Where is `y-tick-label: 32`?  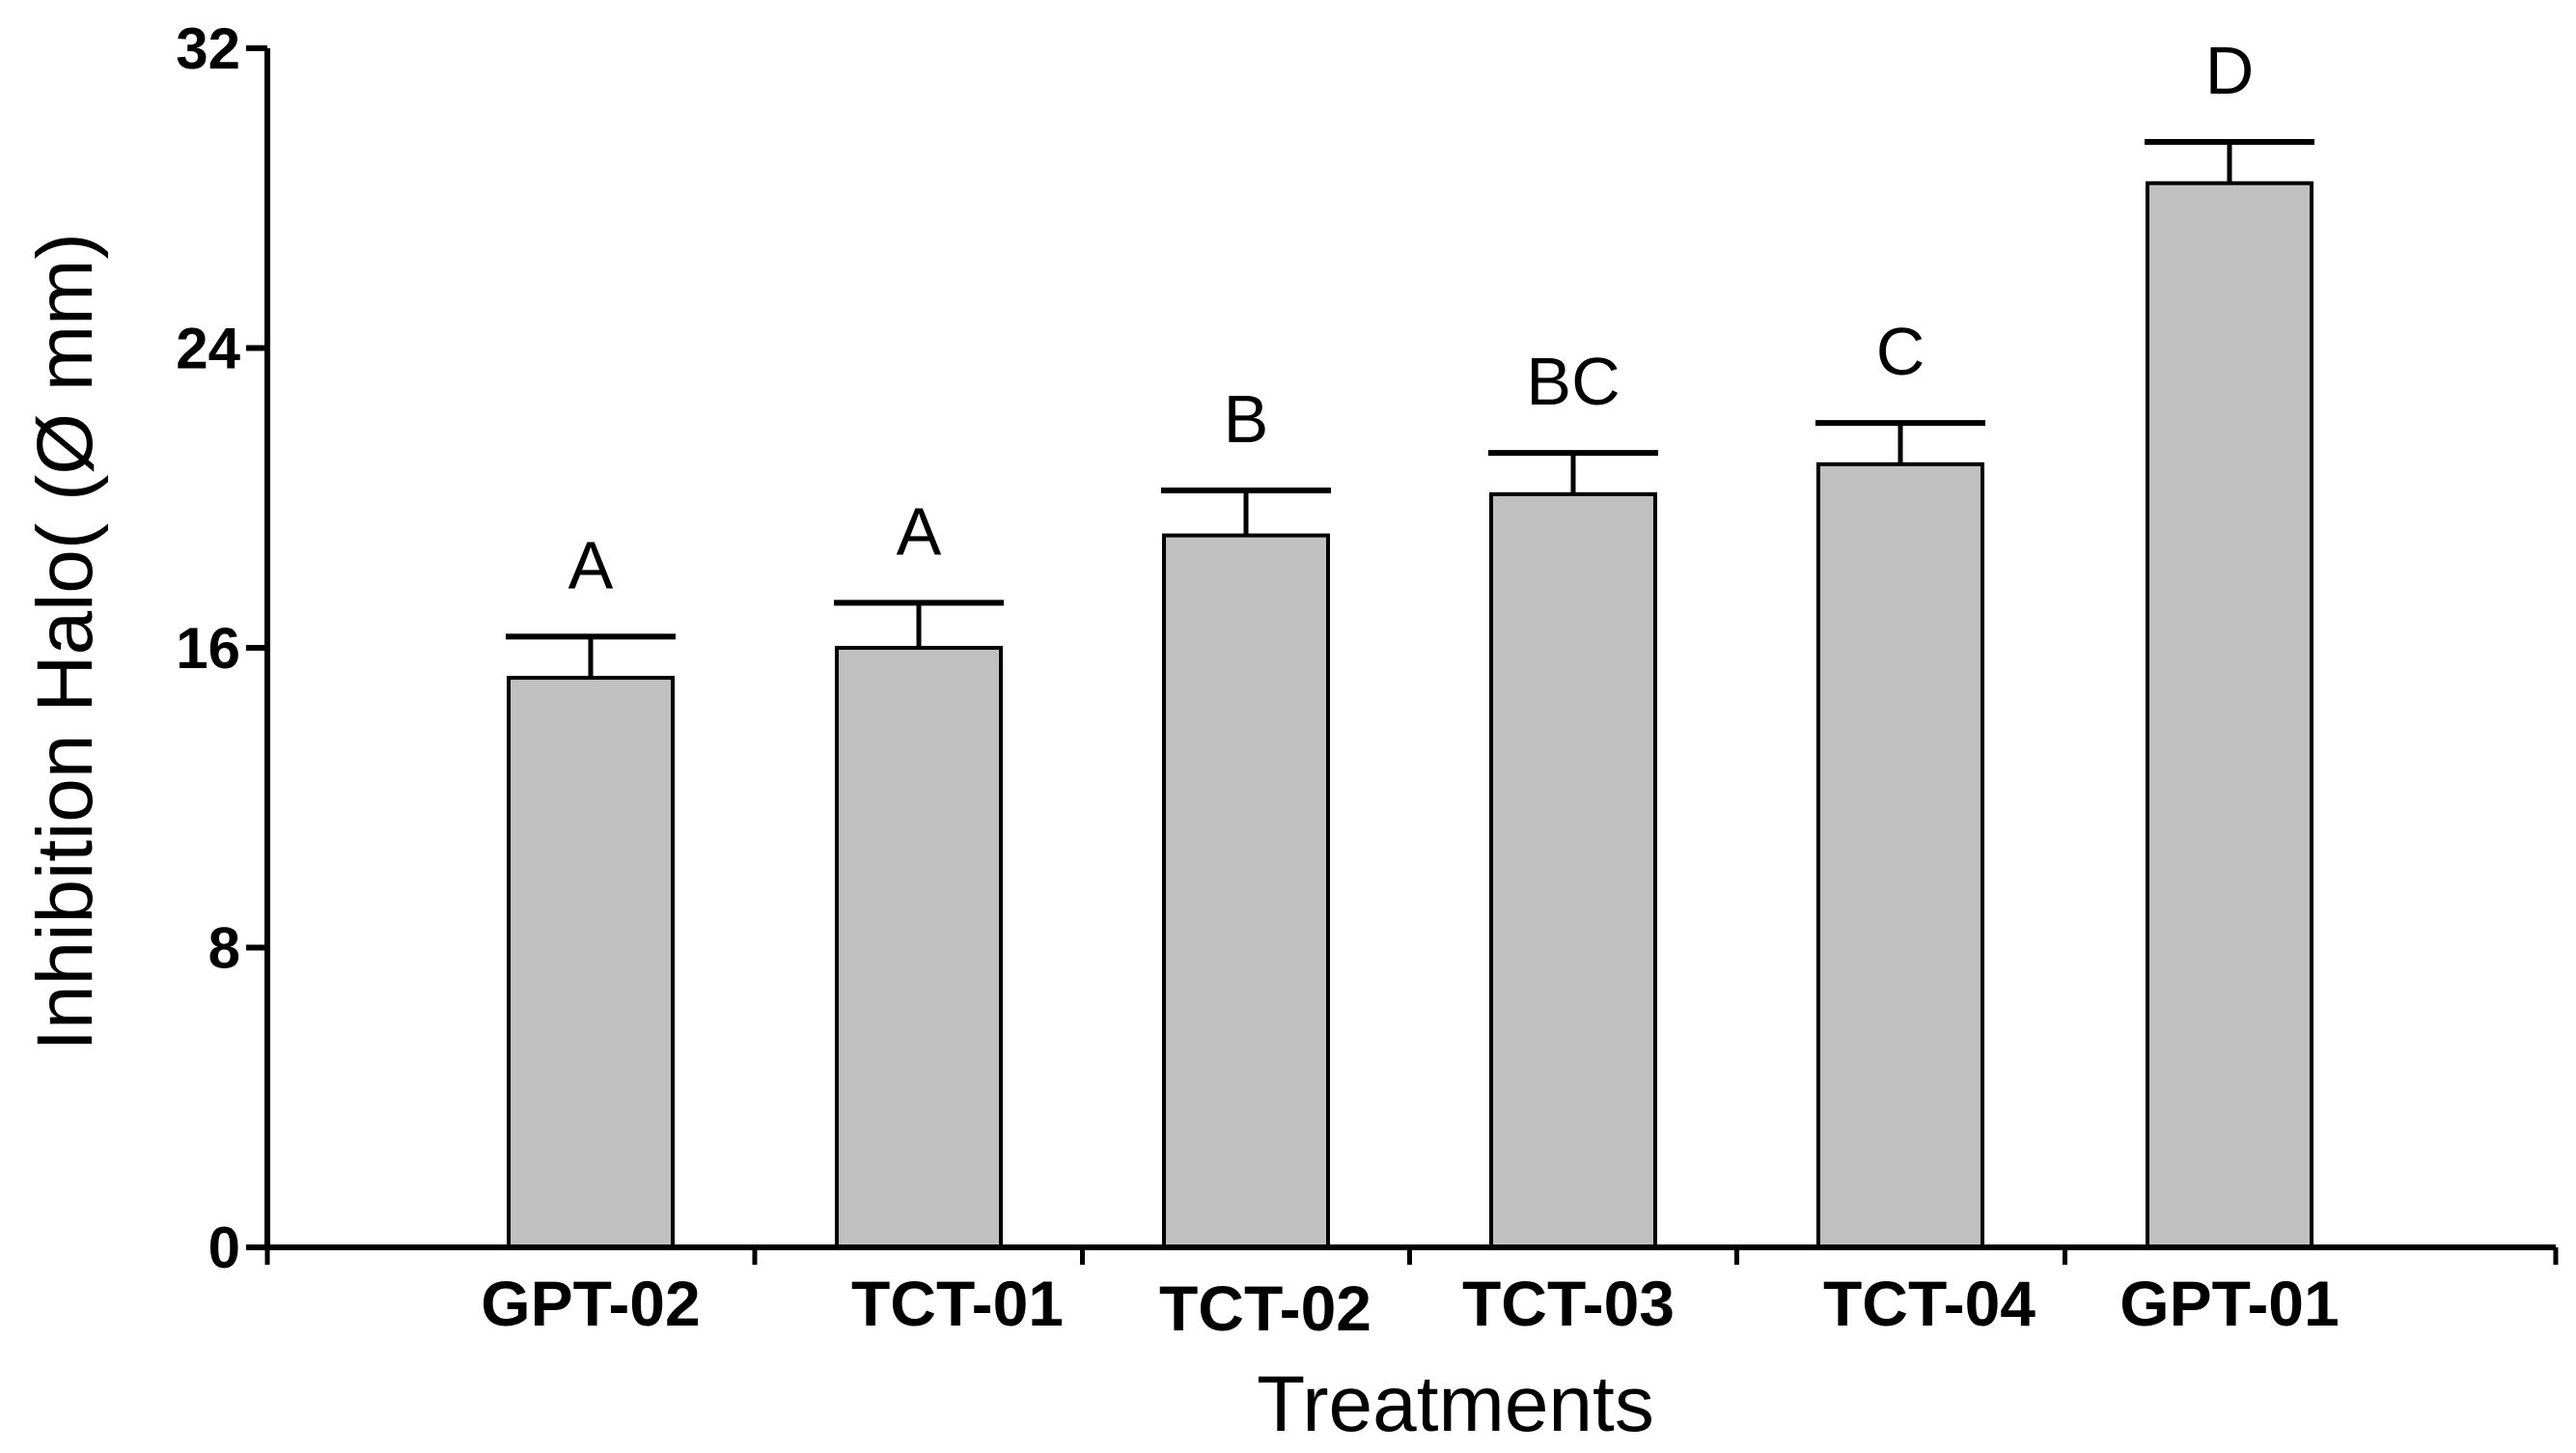 y-tick-label: 32 is located at coordinates (208, 49).